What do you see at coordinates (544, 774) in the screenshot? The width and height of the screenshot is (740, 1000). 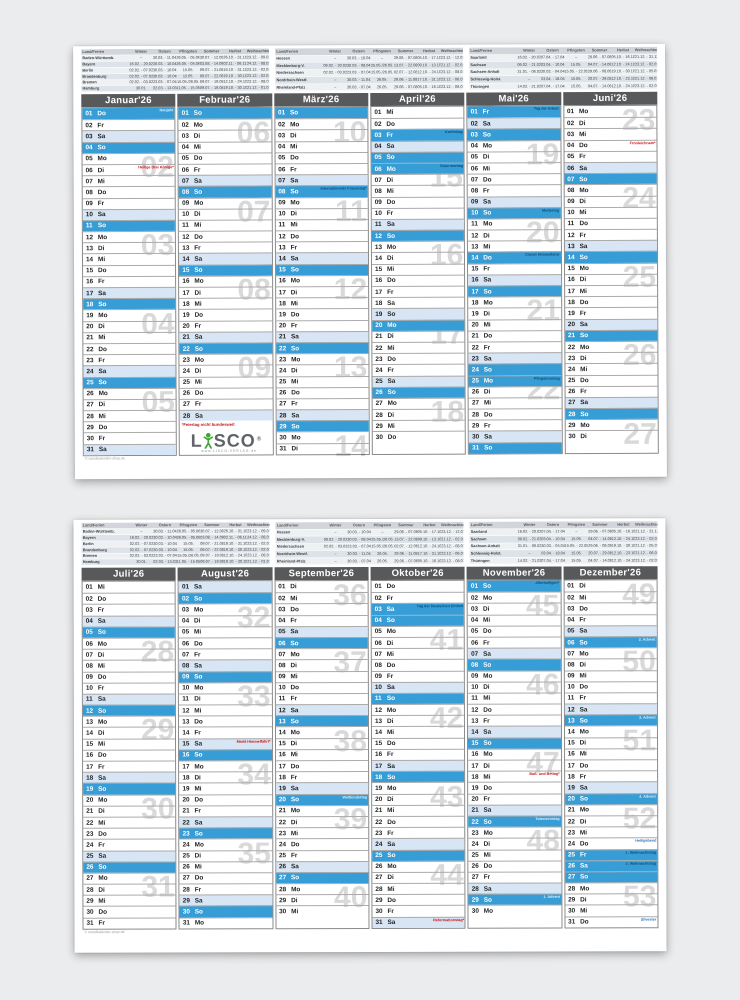 I see `holiday-note: Buß- und Bettag*` at bounding box center [544, 774].